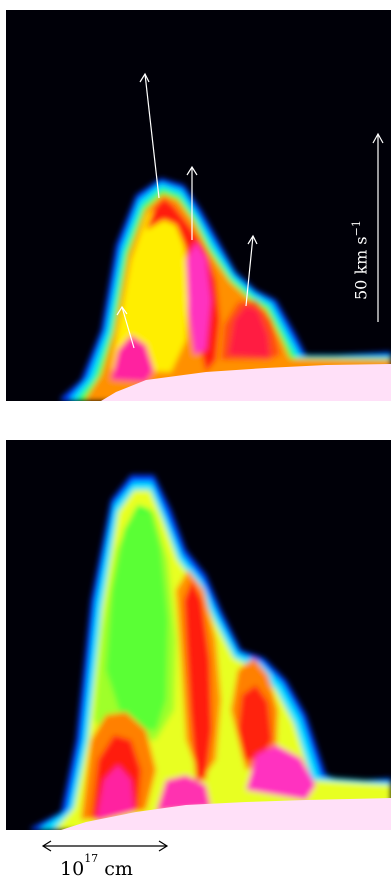 Image resolution: width=391 pixels, height=886 pixels. I want to click on length-scale-base: 10, so click(72, 869).